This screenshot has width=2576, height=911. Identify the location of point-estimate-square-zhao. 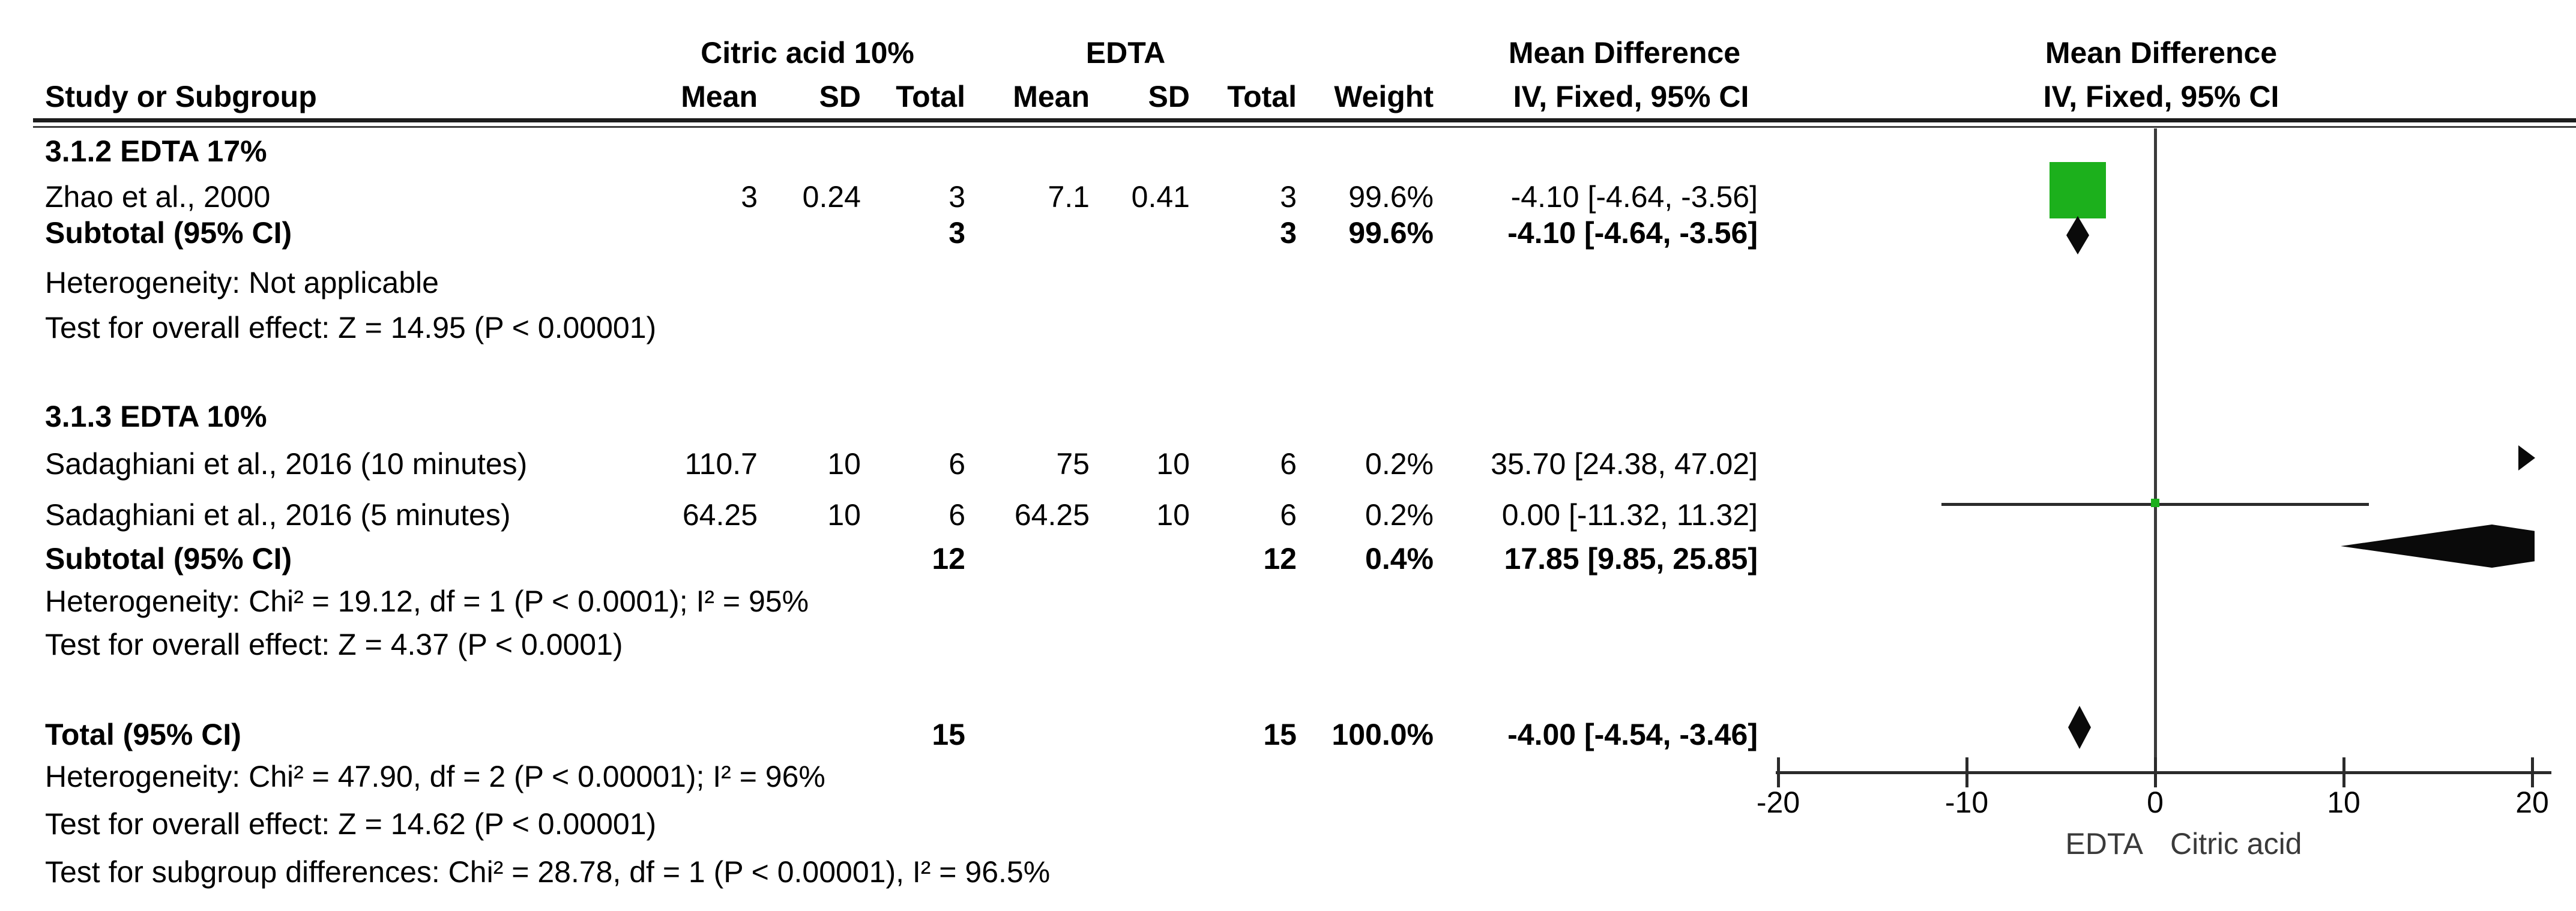
(2078, 190).